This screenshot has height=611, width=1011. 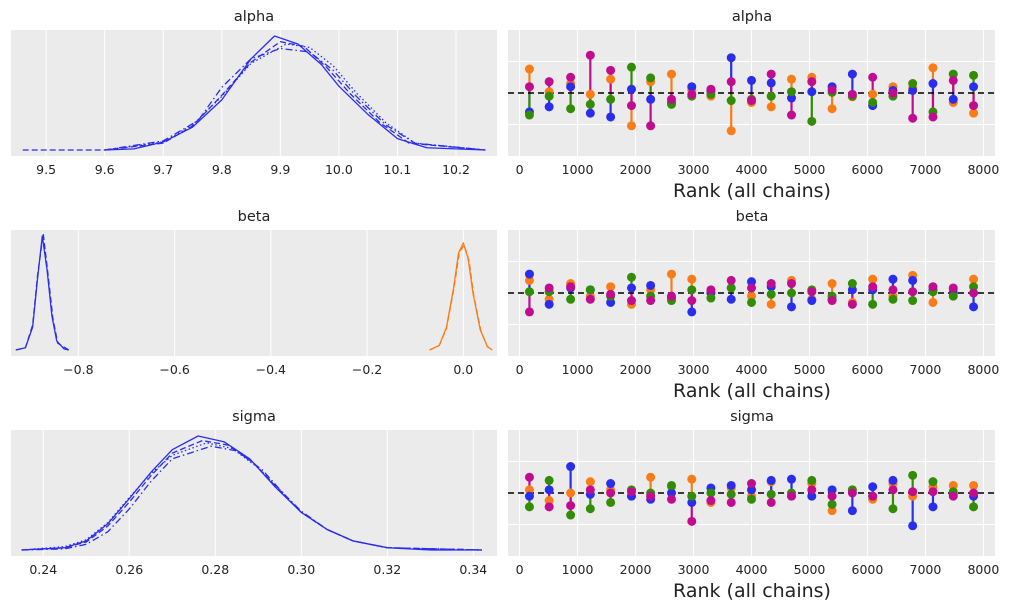 I want to click on panel-title: alpha, so click(x=752, y=17).